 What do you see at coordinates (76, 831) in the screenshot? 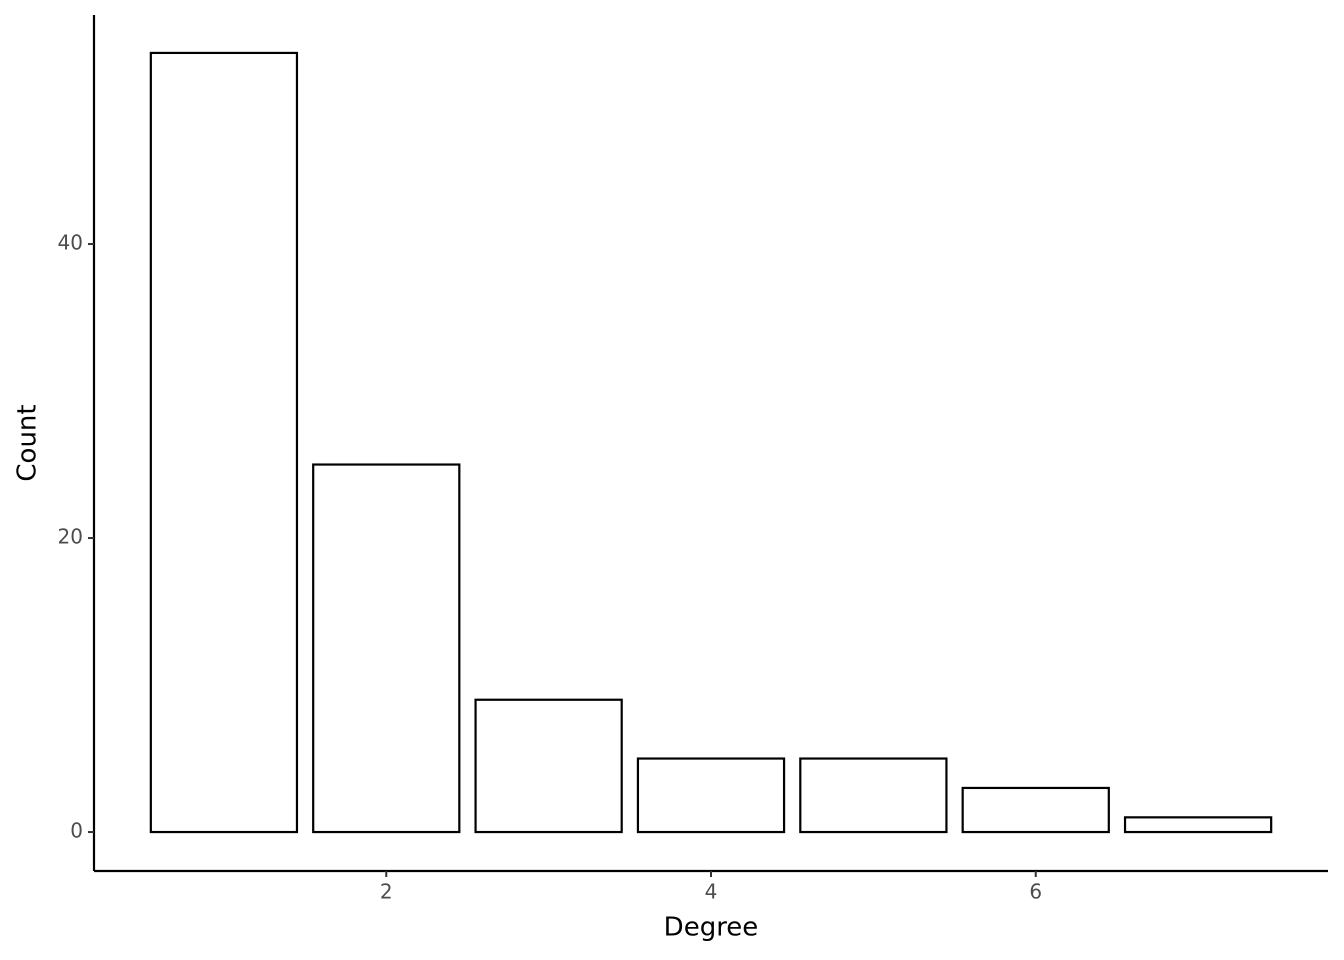
I see `y-tick-label: 0` at bounding box center [76, 831].